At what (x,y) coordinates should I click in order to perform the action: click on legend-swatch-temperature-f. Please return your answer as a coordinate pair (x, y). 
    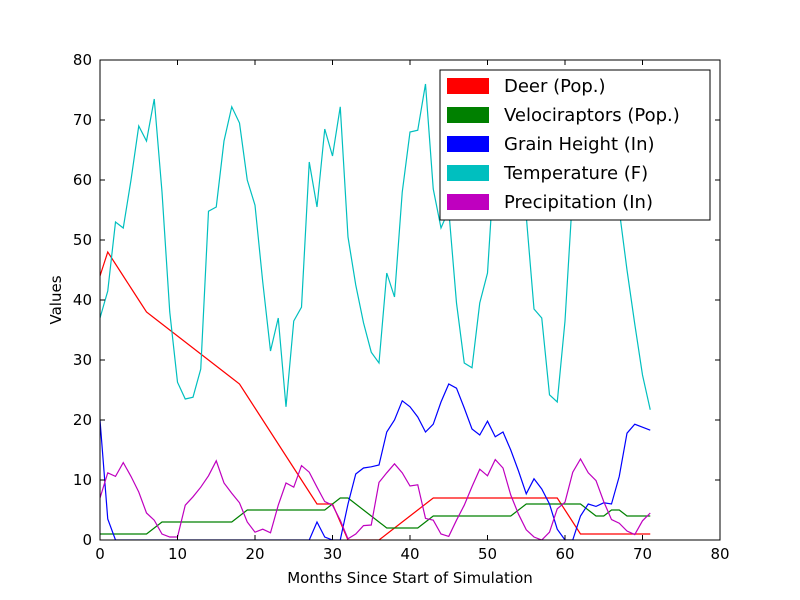
    Looking at the image, I should click on (468, 173).